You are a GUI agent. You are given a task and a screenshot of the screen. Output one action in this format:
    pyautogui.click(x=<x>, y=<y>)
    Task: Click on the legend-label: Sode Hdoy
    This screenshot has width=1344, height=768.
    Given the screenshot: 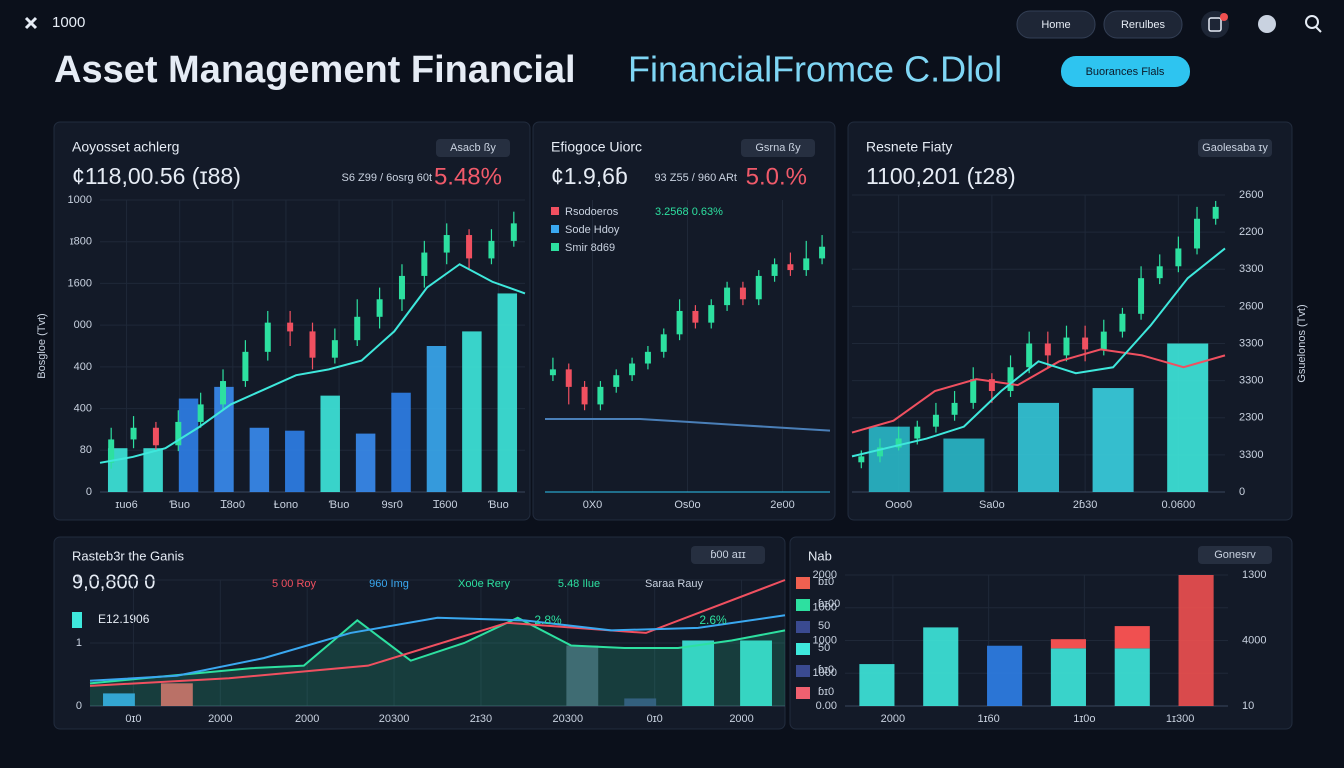 What is the action you would take?
    pyautogui.click(x=592, y=230)
    